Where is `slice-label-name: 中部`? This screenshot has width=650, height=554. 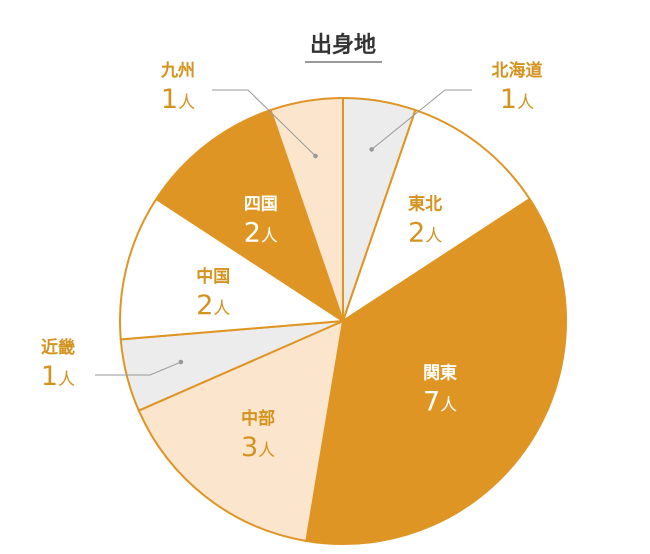 slice-label-name: 中部 is located at coordinates (258, 418).